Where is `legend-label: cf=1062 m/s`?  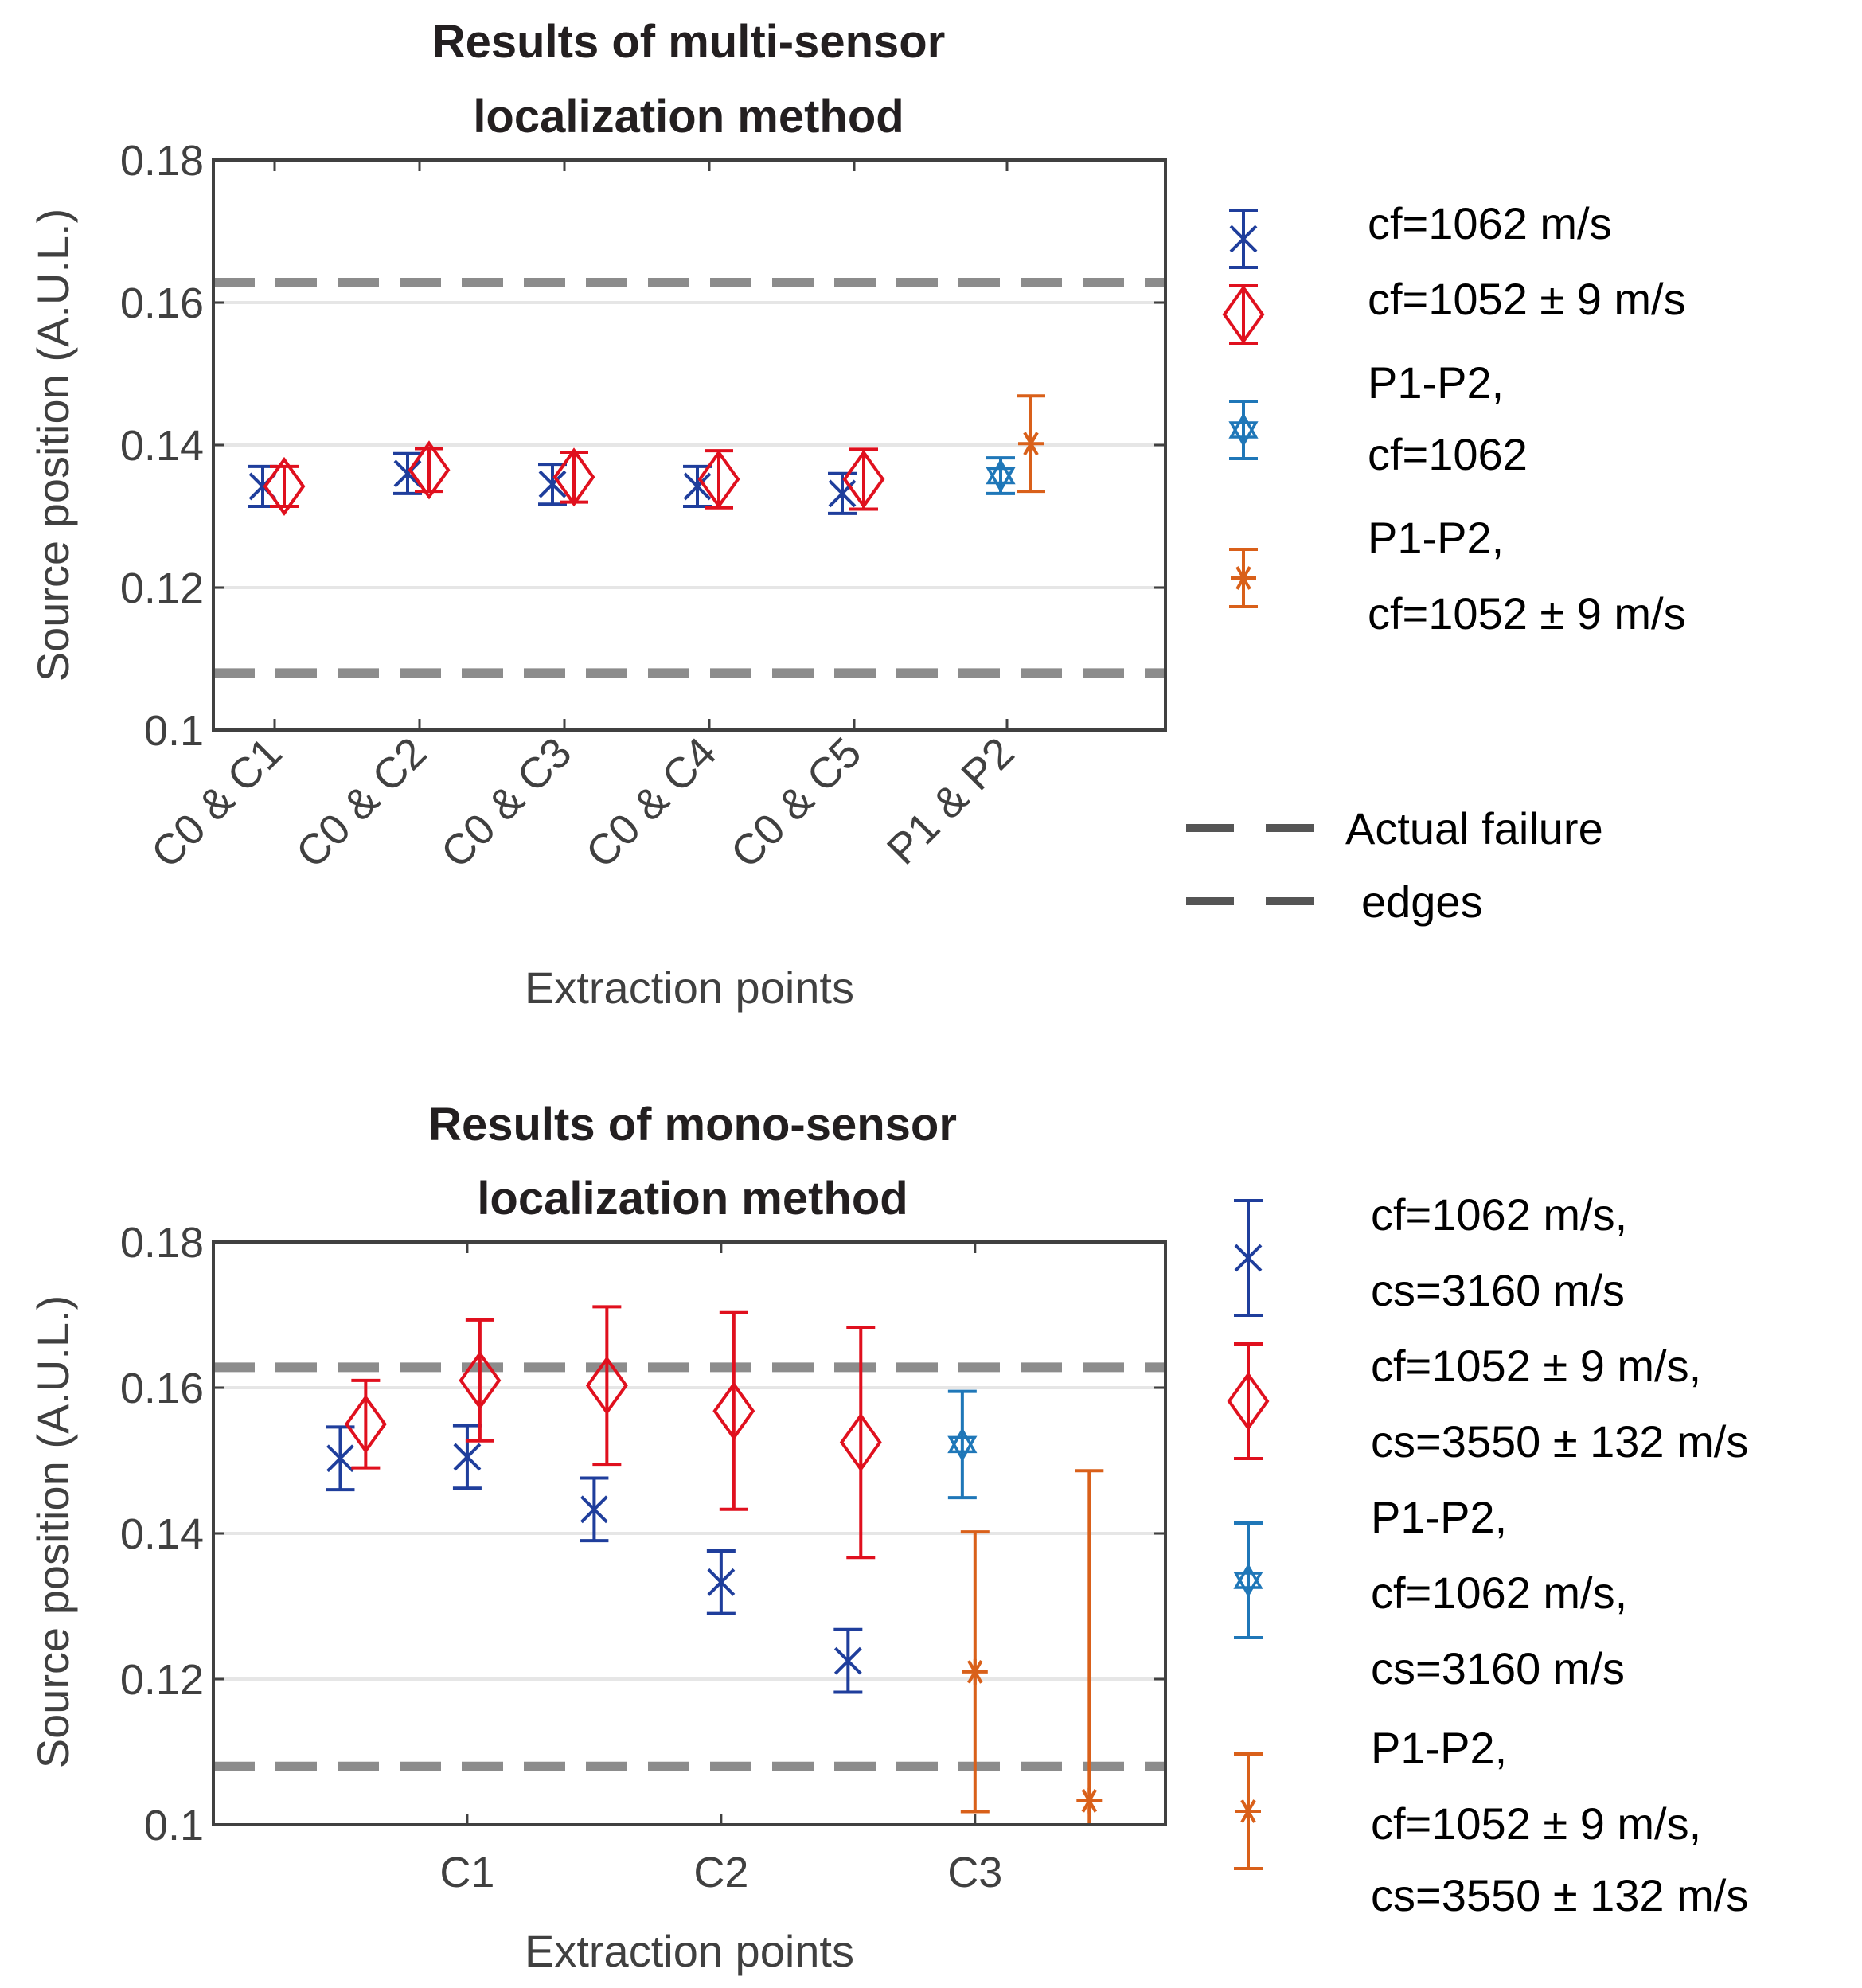
legend-label: cf=1062 m/s is located at coordinates (1490, 223).